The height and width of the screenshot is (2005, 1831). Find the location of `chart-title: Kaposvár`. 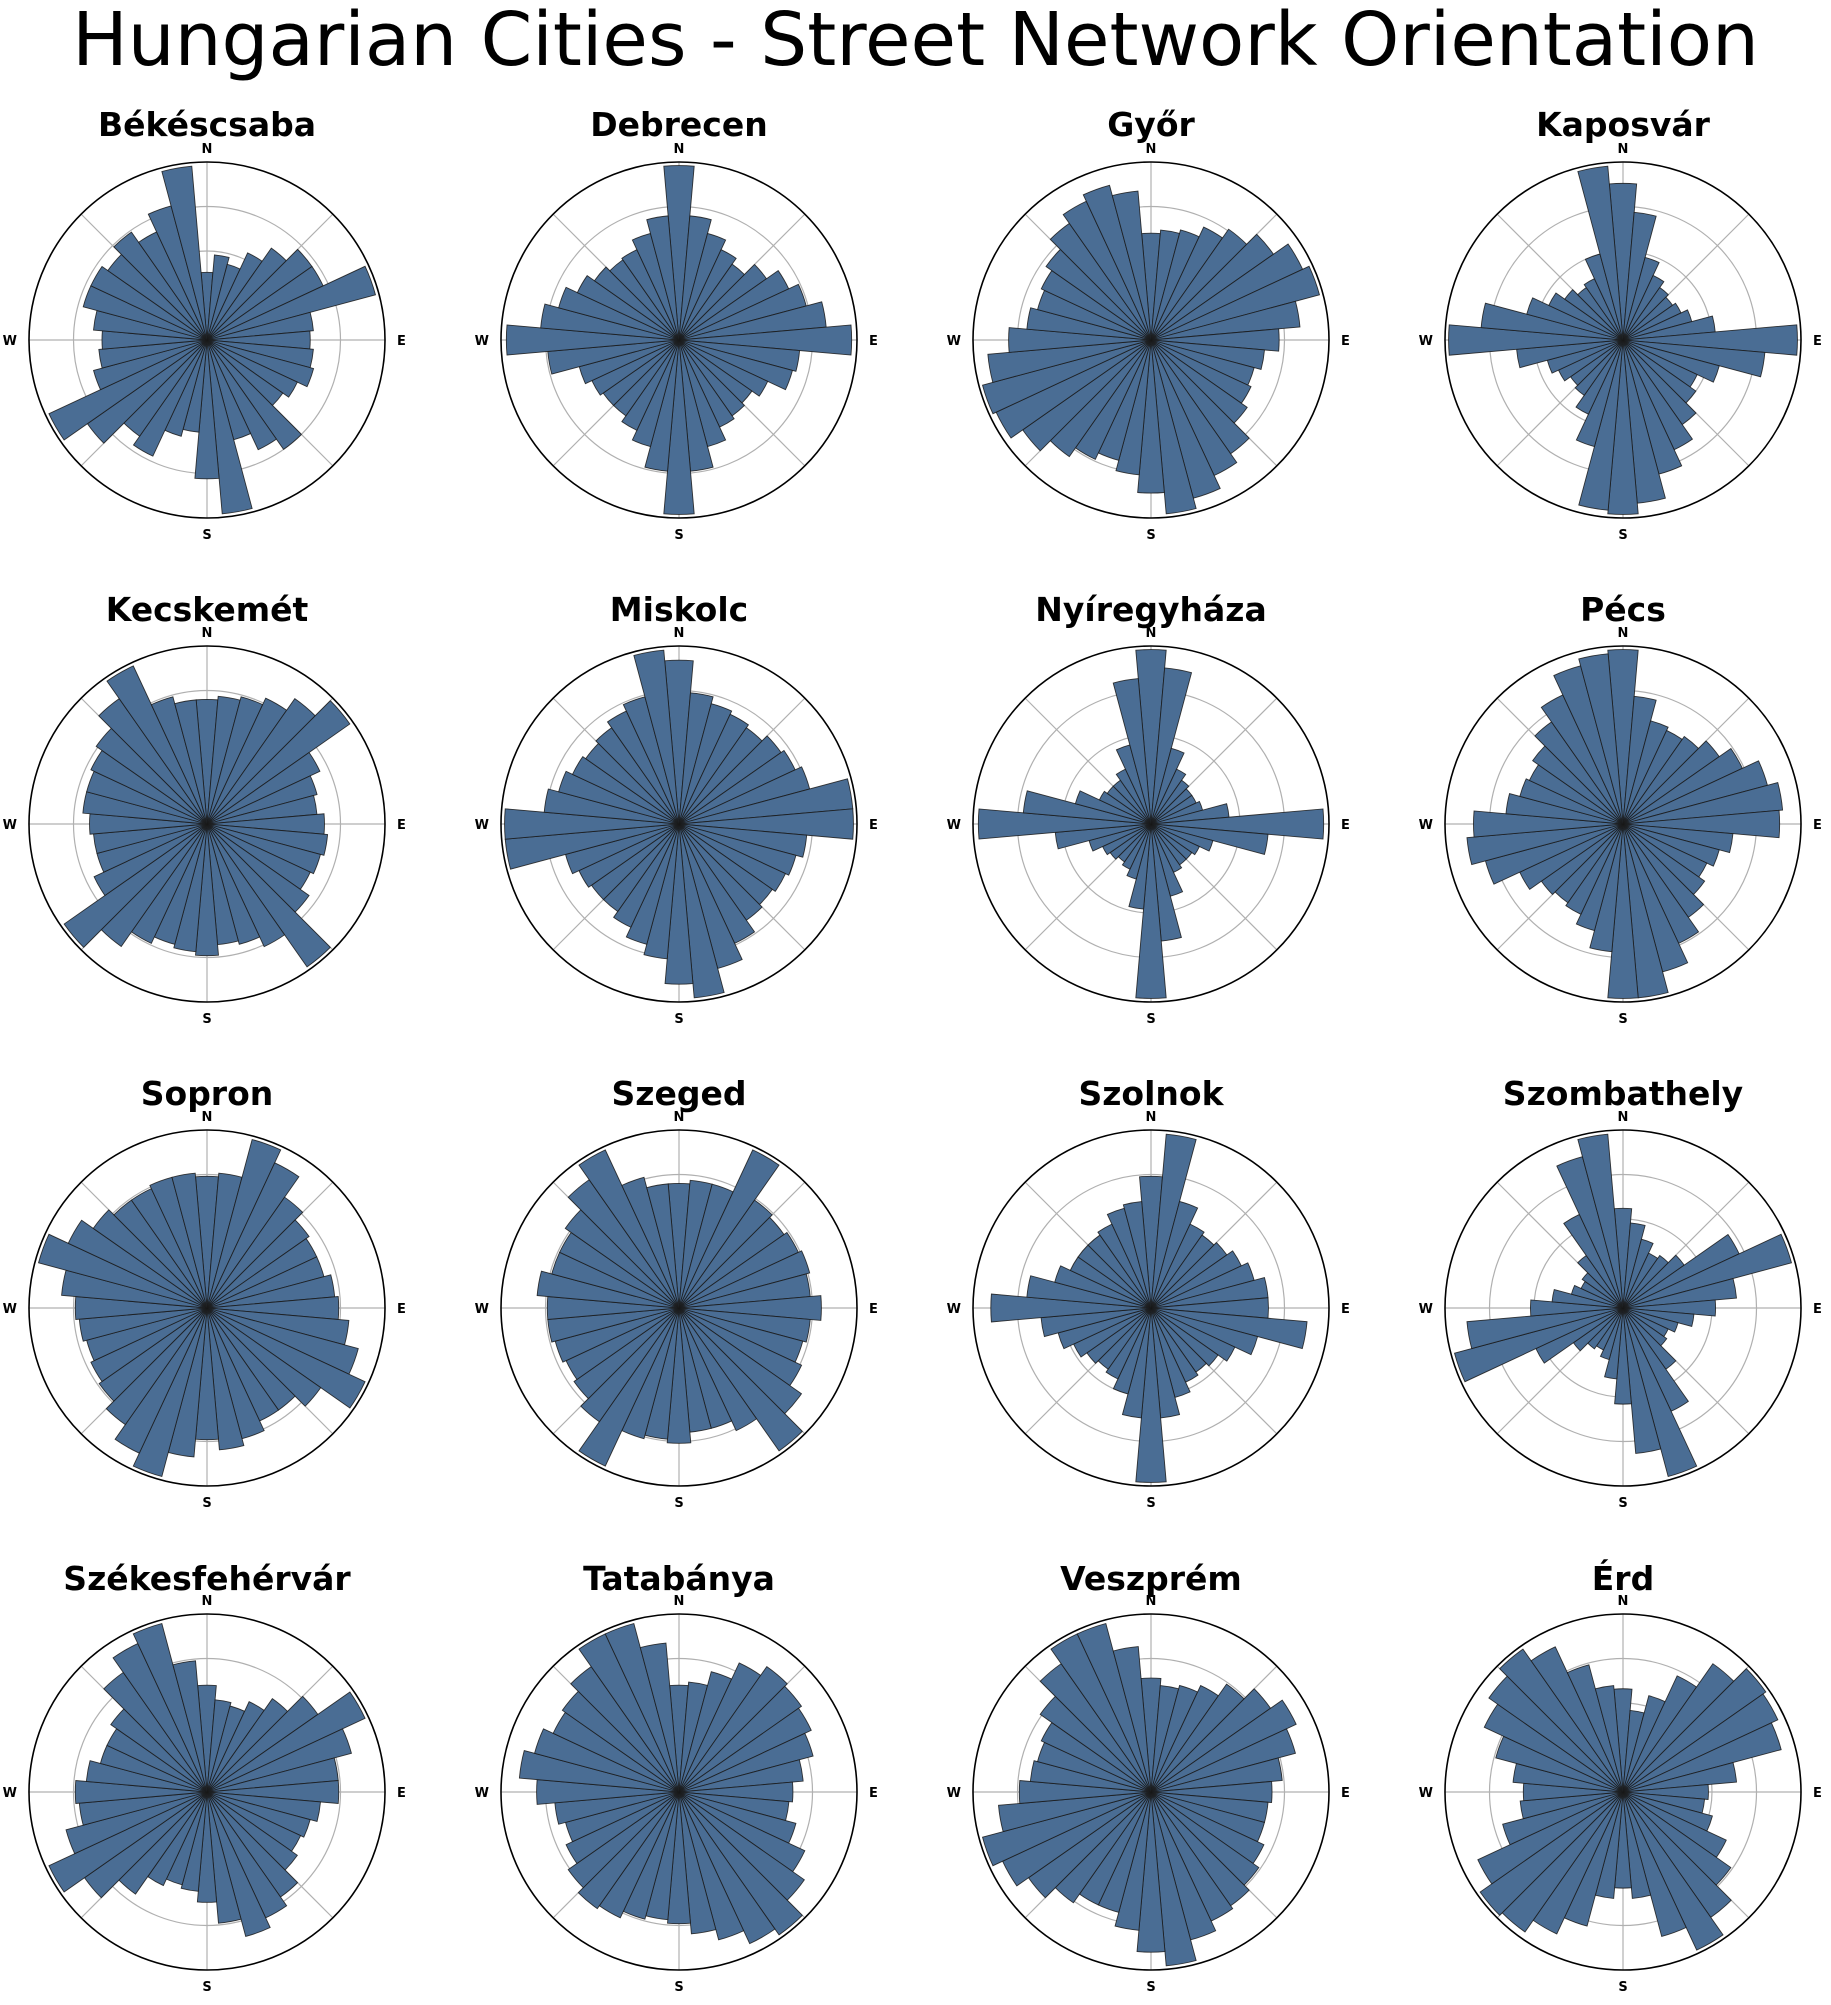

chart-title: Kaposvár is located at coordinates (1623, 124).